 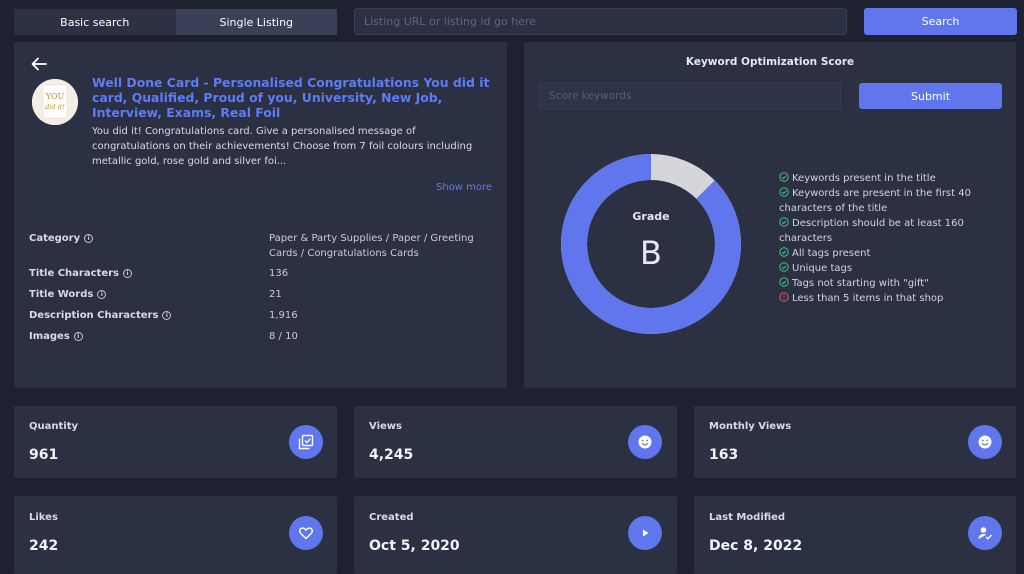 What do you see at coordinates (756, 546) in the screenshot?
I see `stat-value-last-modified: Dec 8, 2022` at bounding box center [756, 546].